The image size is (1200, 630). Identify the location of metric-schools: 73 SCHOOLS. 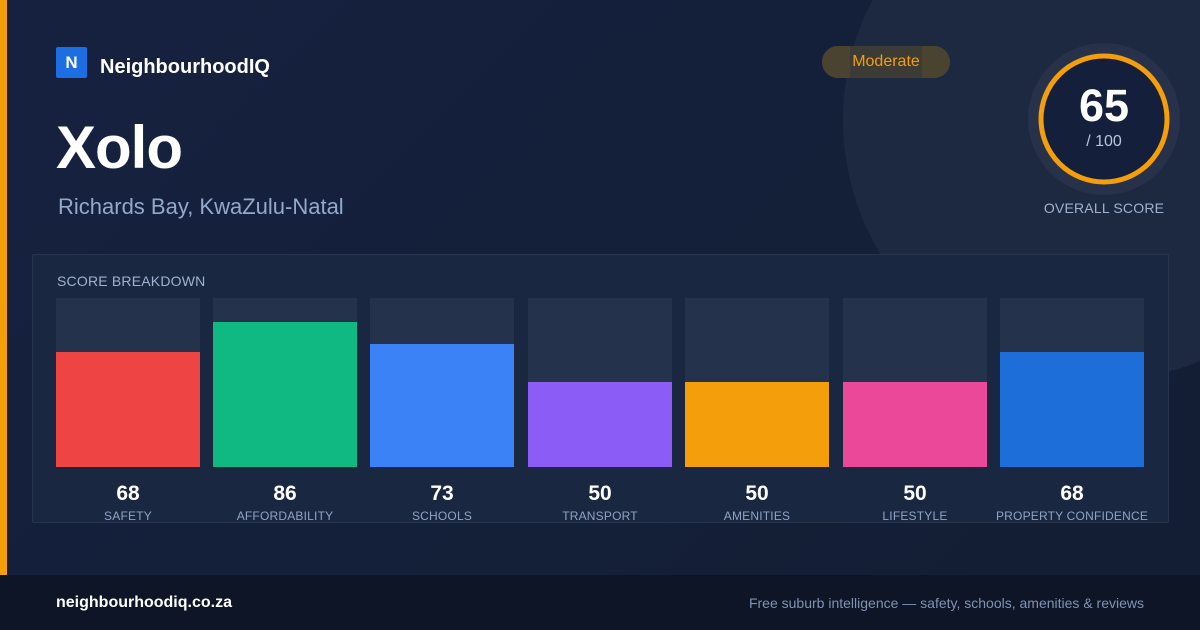
(442, 411).